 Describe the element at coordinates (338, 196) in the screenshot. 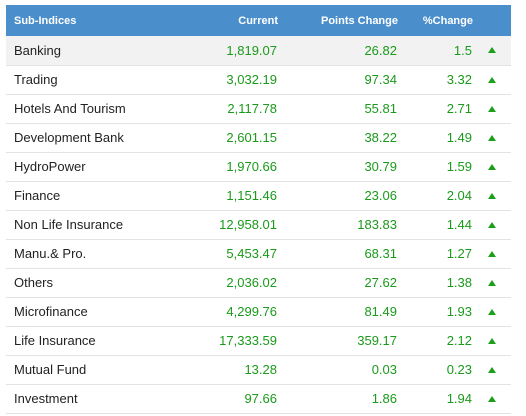

I see `points-change-value: 23.06` at that location.